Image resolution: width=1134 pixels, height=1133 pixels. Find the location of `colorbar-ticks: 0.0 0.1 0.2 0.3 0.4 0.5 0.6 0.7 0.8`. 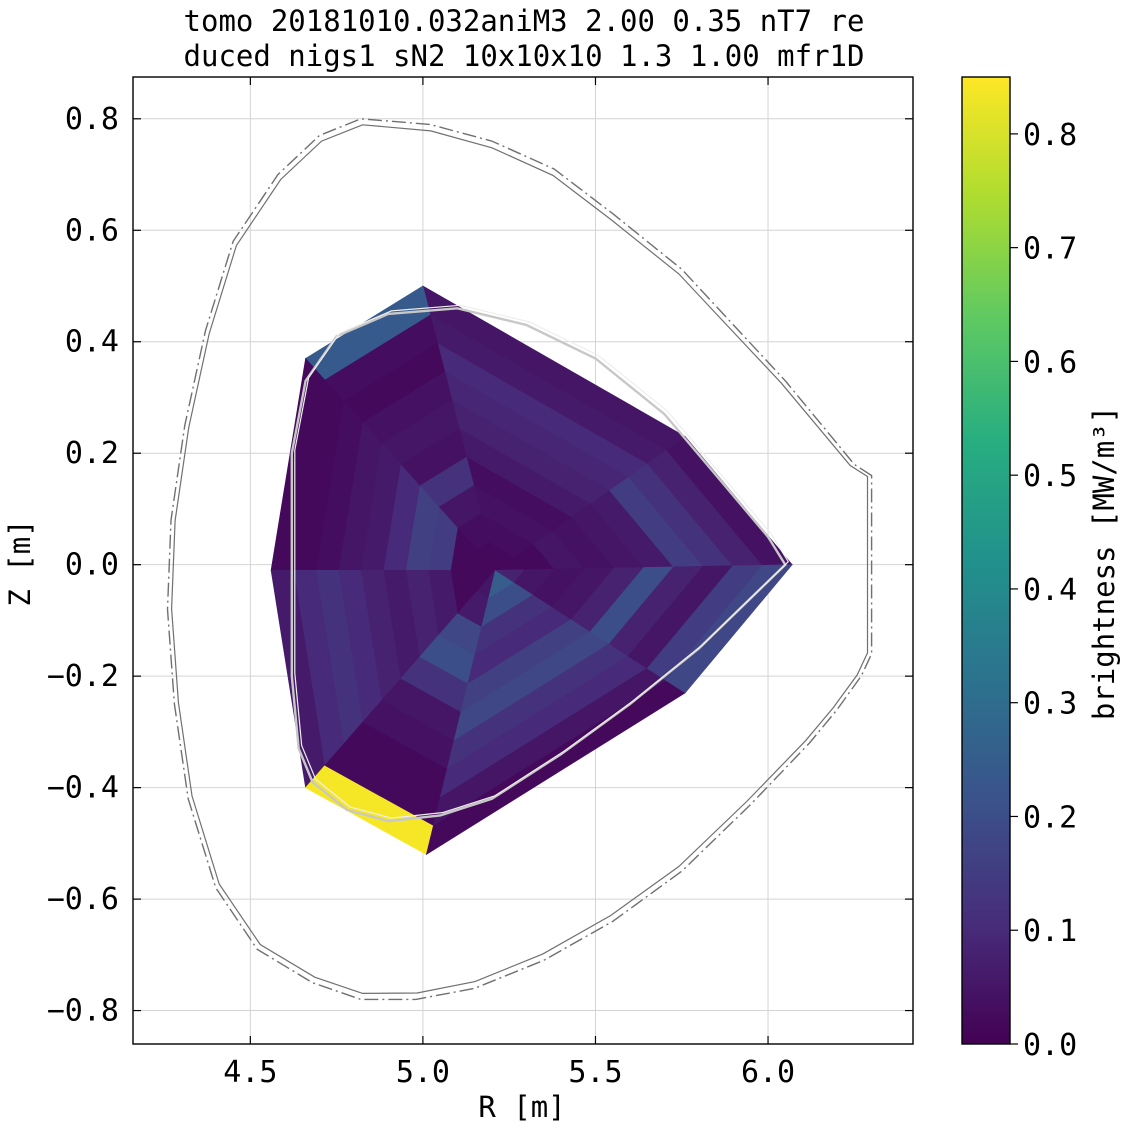

colorbar-ticks: 0.0 0.1 0.2 0.3 0.4 0.5 0.6 0.7 0.8 is located at coordinates (1043, 590).